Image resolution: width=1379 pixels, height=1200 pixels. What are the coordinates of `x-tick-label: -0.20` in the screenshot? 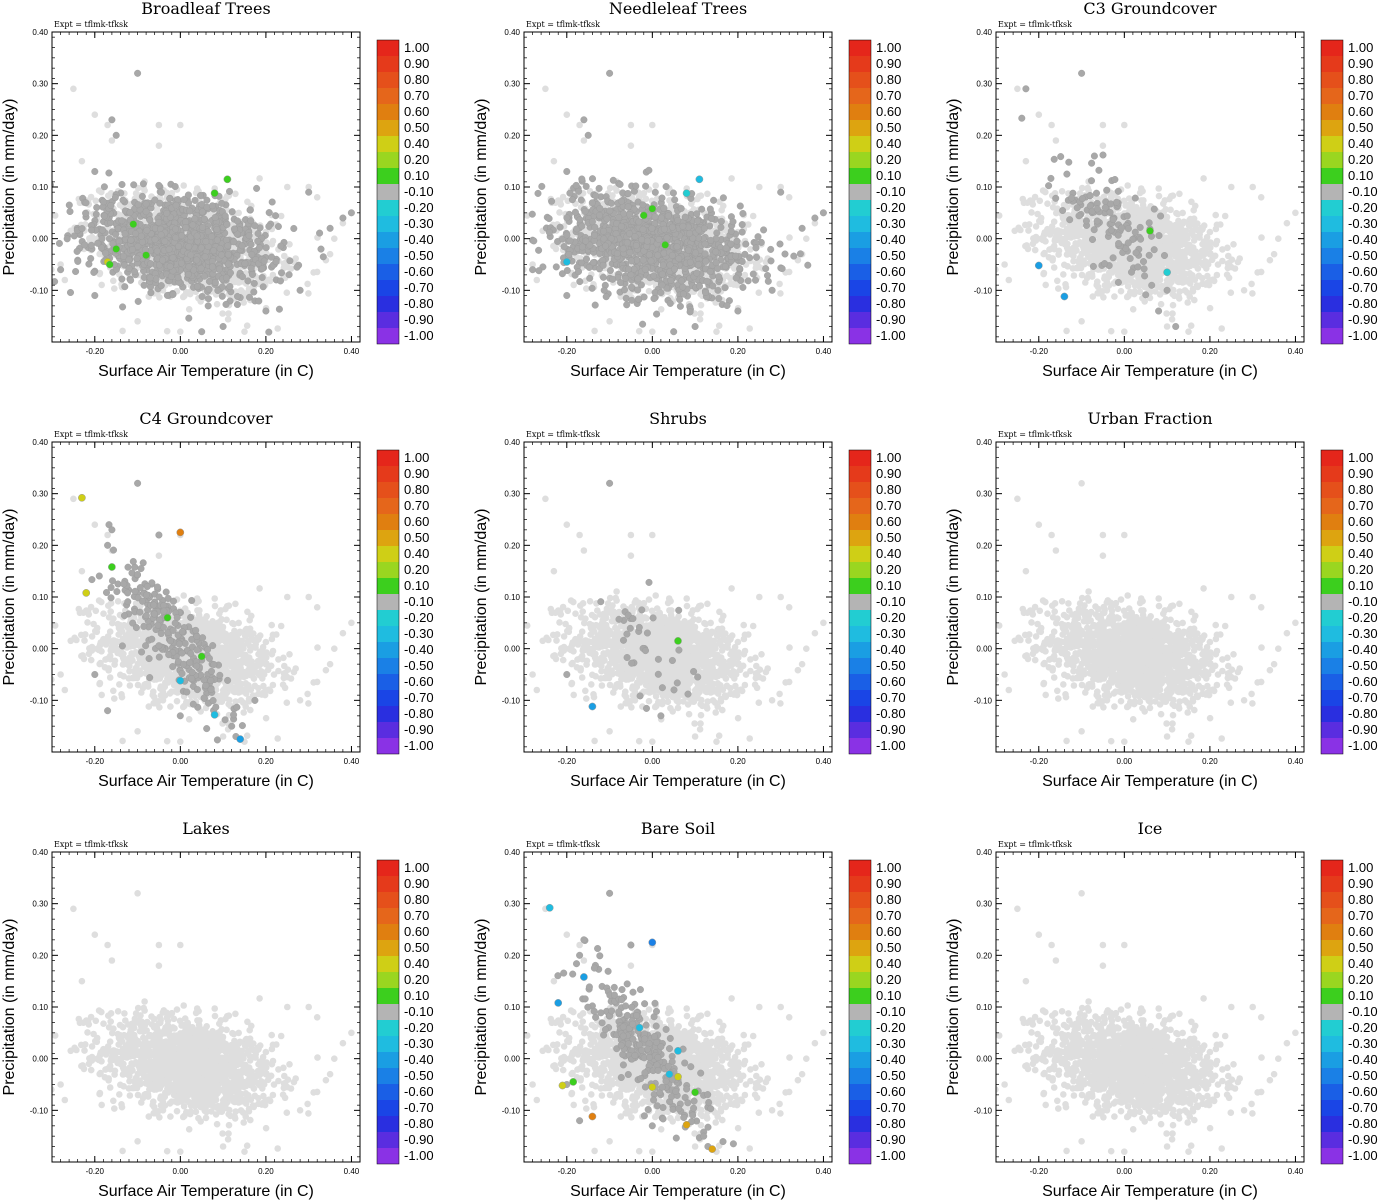 It's located at (95, 351).